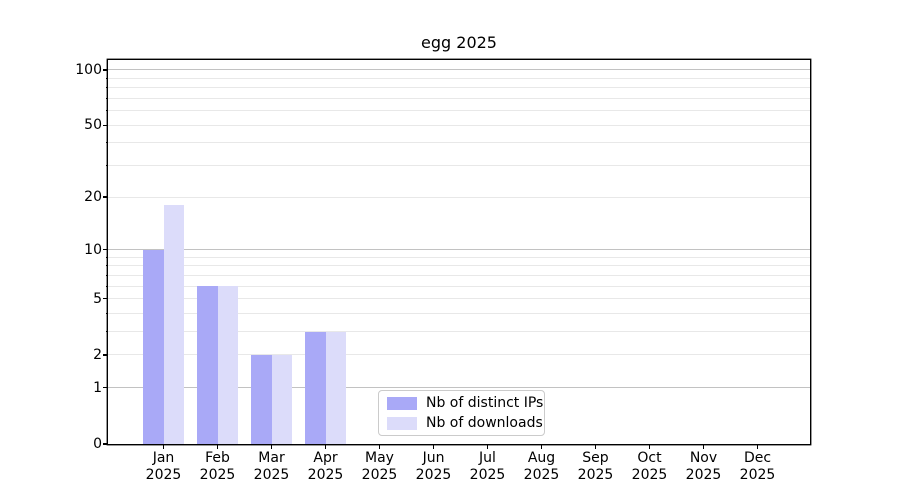  I want to click on y-tick-label: 5, so click(97, 298).